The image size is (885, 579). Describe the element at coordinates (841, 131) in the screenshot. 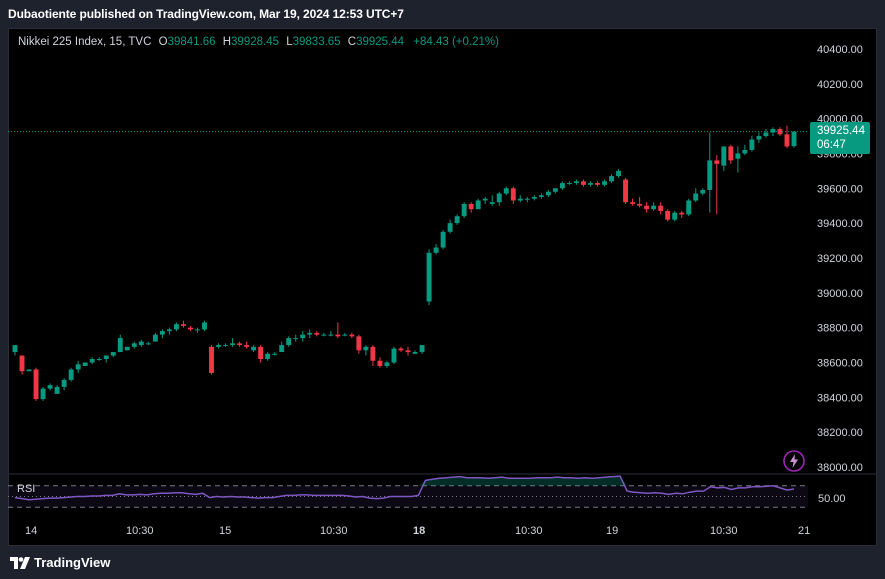

I see `last-price-value: 39925.44` at that location.